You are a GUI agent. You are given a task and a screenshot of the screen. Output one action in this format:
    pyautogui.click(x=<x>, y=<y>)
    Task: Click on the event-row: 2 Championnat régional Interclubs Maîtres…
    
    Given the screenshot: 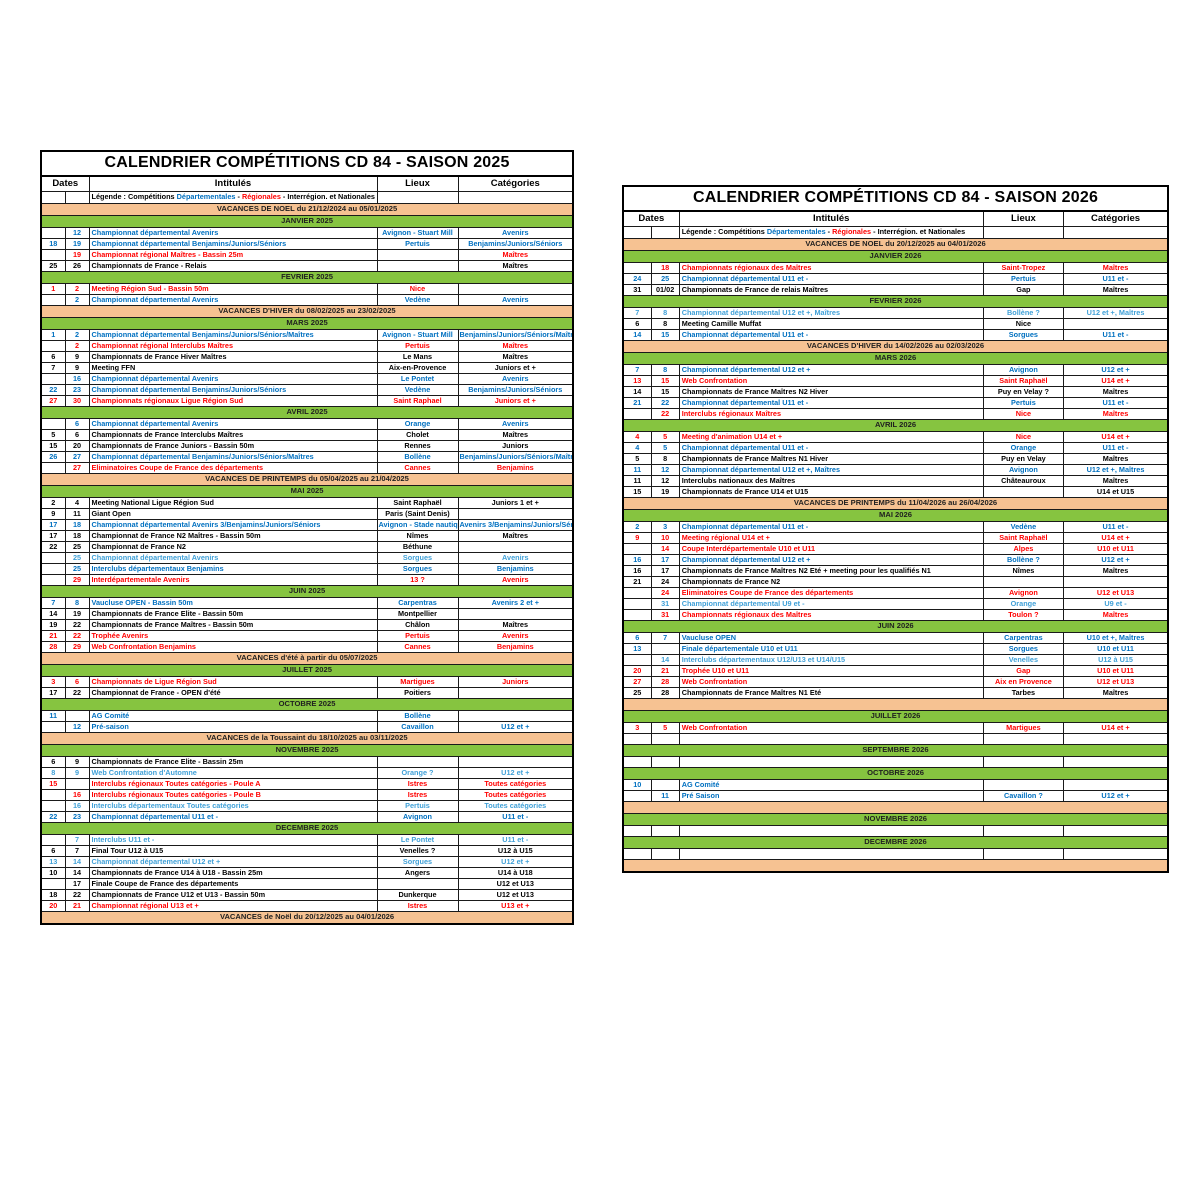 What is the action you would take?
    pyautogui.click(x=307, y=346)
    